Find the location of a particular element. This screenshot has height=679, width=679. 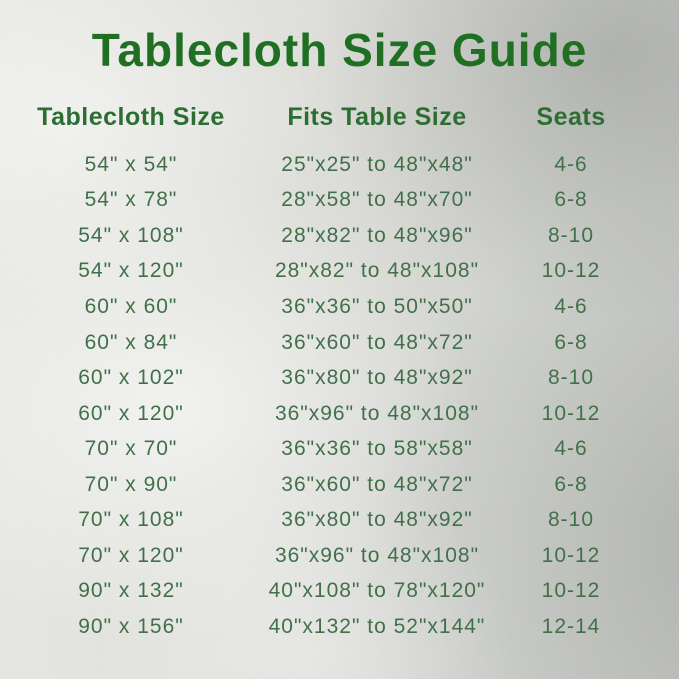

fits-table-size-cell: 36"x36" to 50"x50" is located at coordinates (377, 306).